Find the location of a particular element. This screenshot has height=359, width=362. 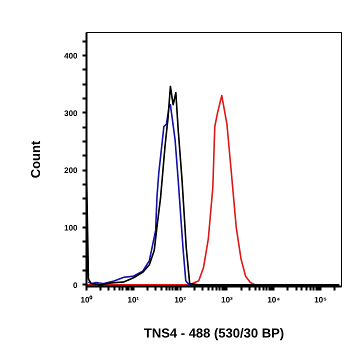

y-tick-label: 0 is located at coordinates (75, 285).